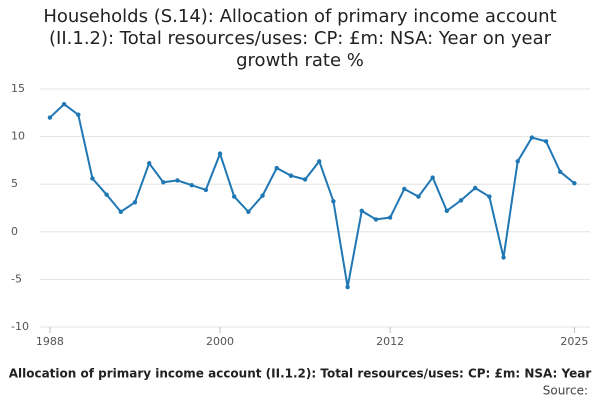  I want to click on x-tick-label: 2025, so click(574, 341).